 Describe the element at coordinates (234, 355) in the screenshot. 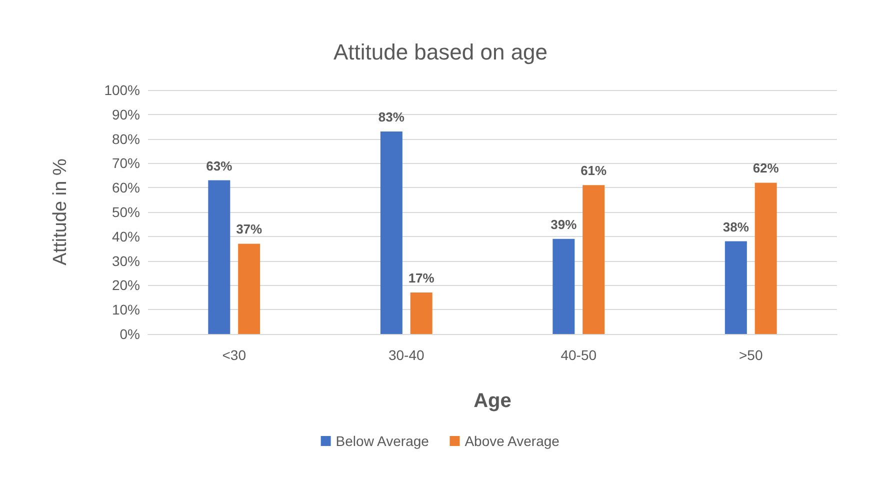

I see `x-tick-label: <30` at that location.